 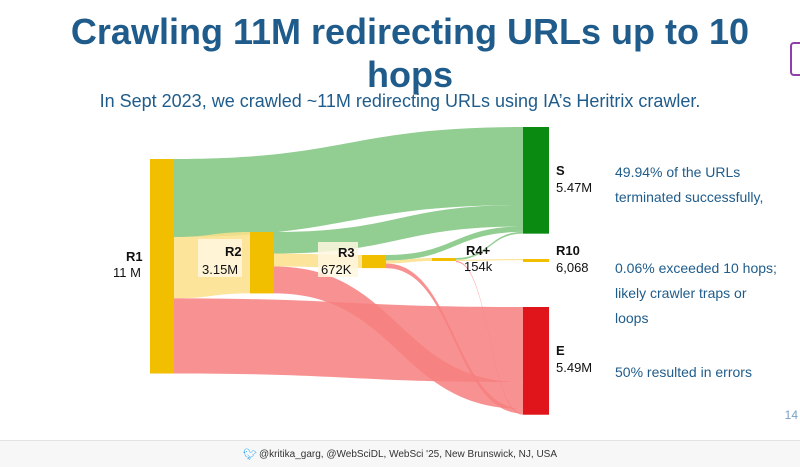 I want to click on r4-value: 154k, so click(x=478, y=266).